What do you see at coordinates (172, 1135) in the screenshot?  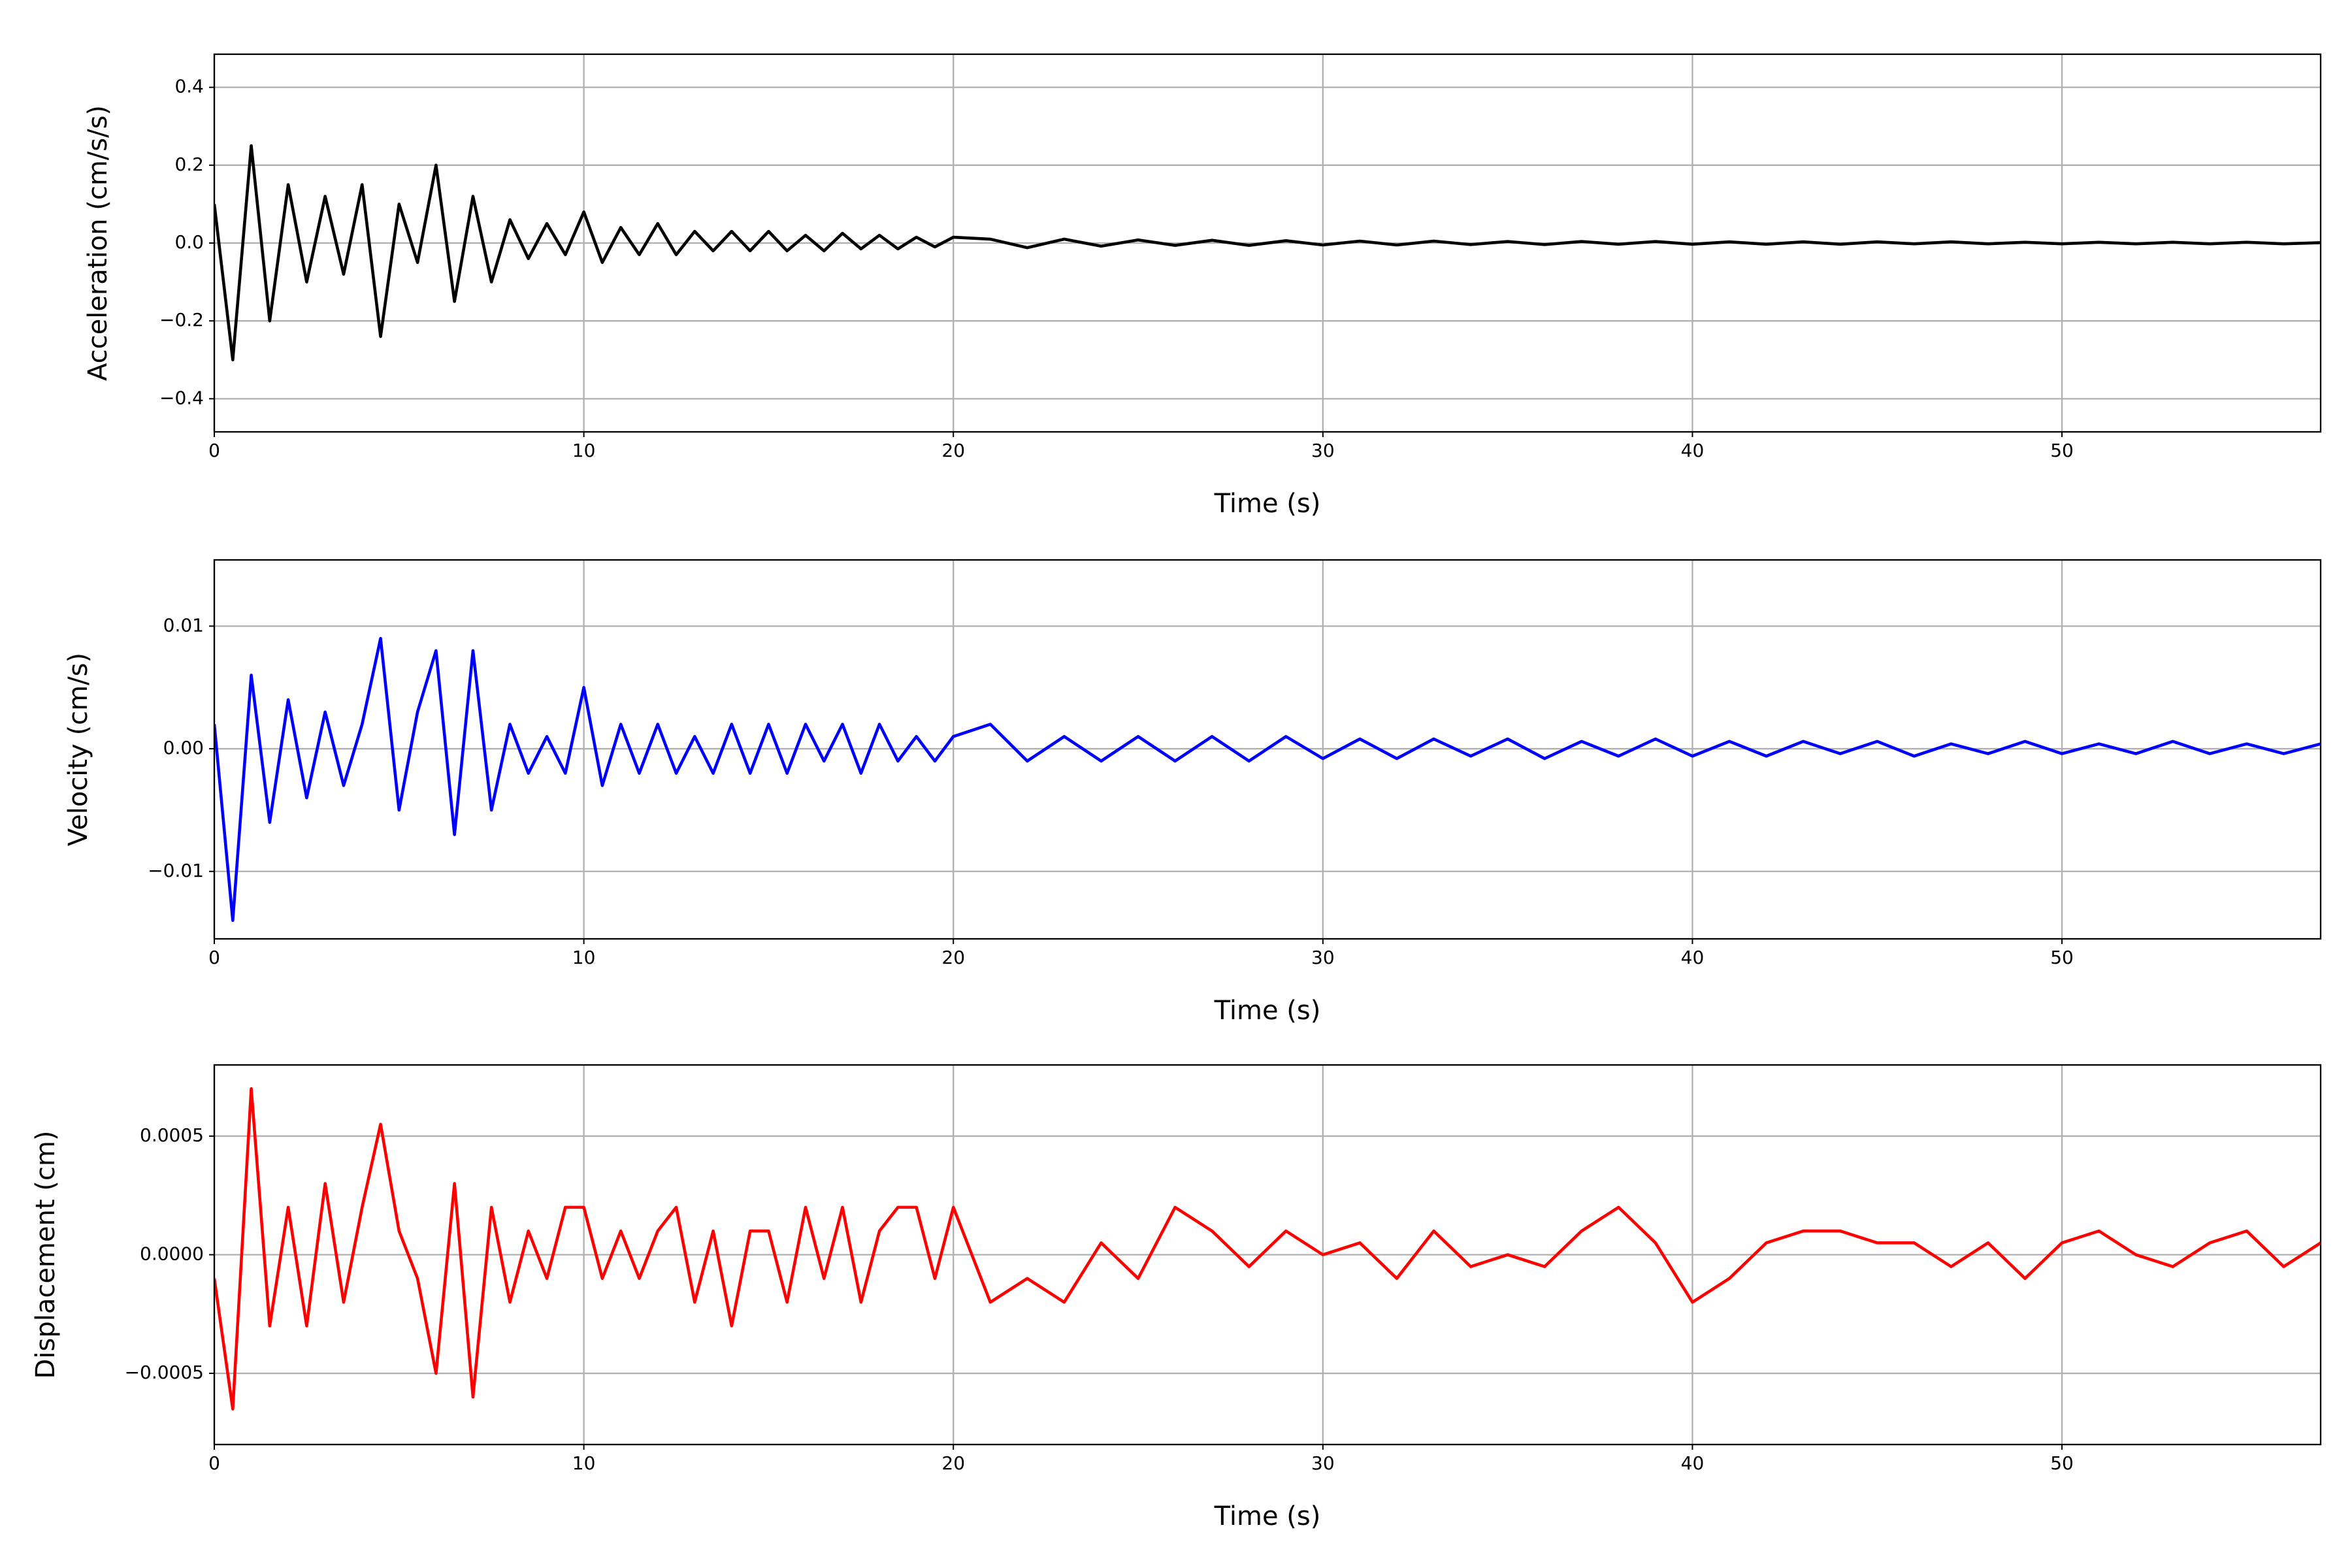 I see `y-tick-label: 0.0005` at bounding box center [172, 1135].